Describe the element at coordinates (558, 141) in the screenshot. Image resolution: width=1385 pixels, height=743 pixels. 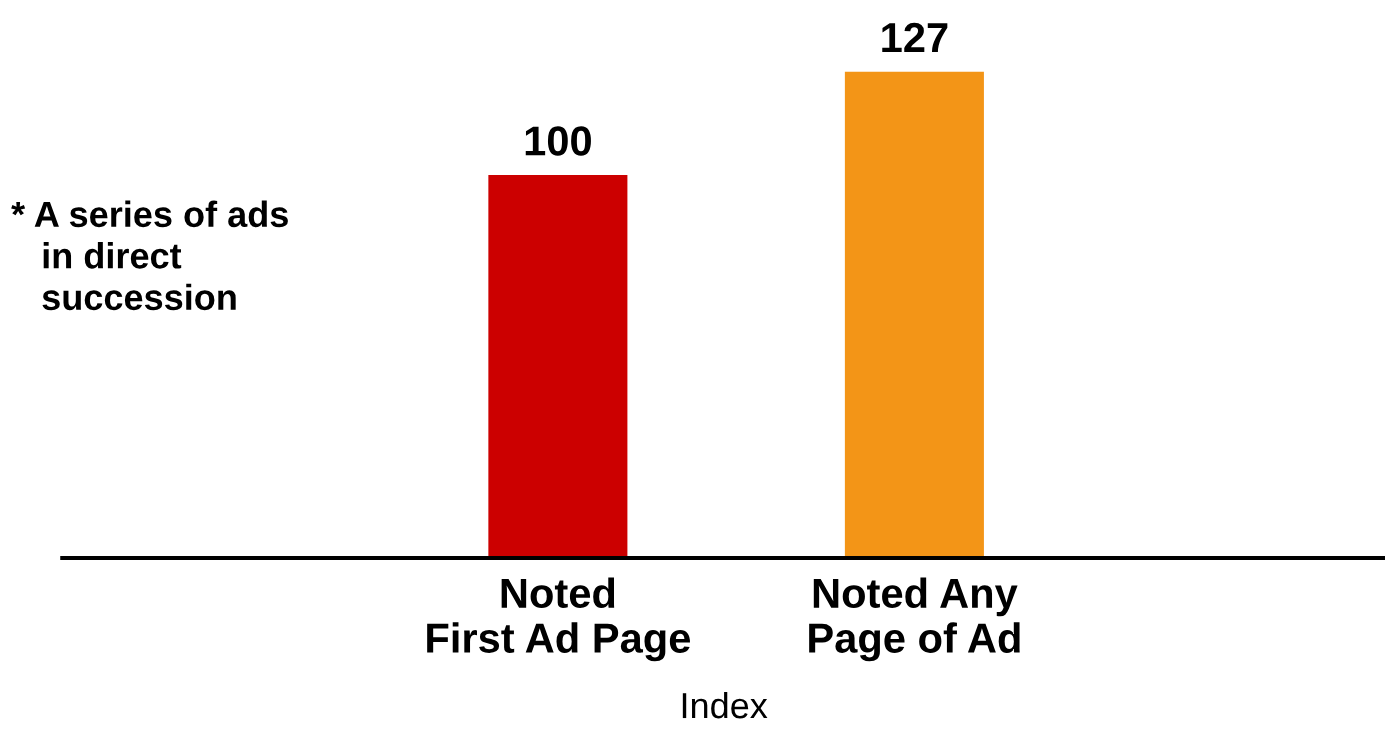
I see `data-label: 100` at that location.